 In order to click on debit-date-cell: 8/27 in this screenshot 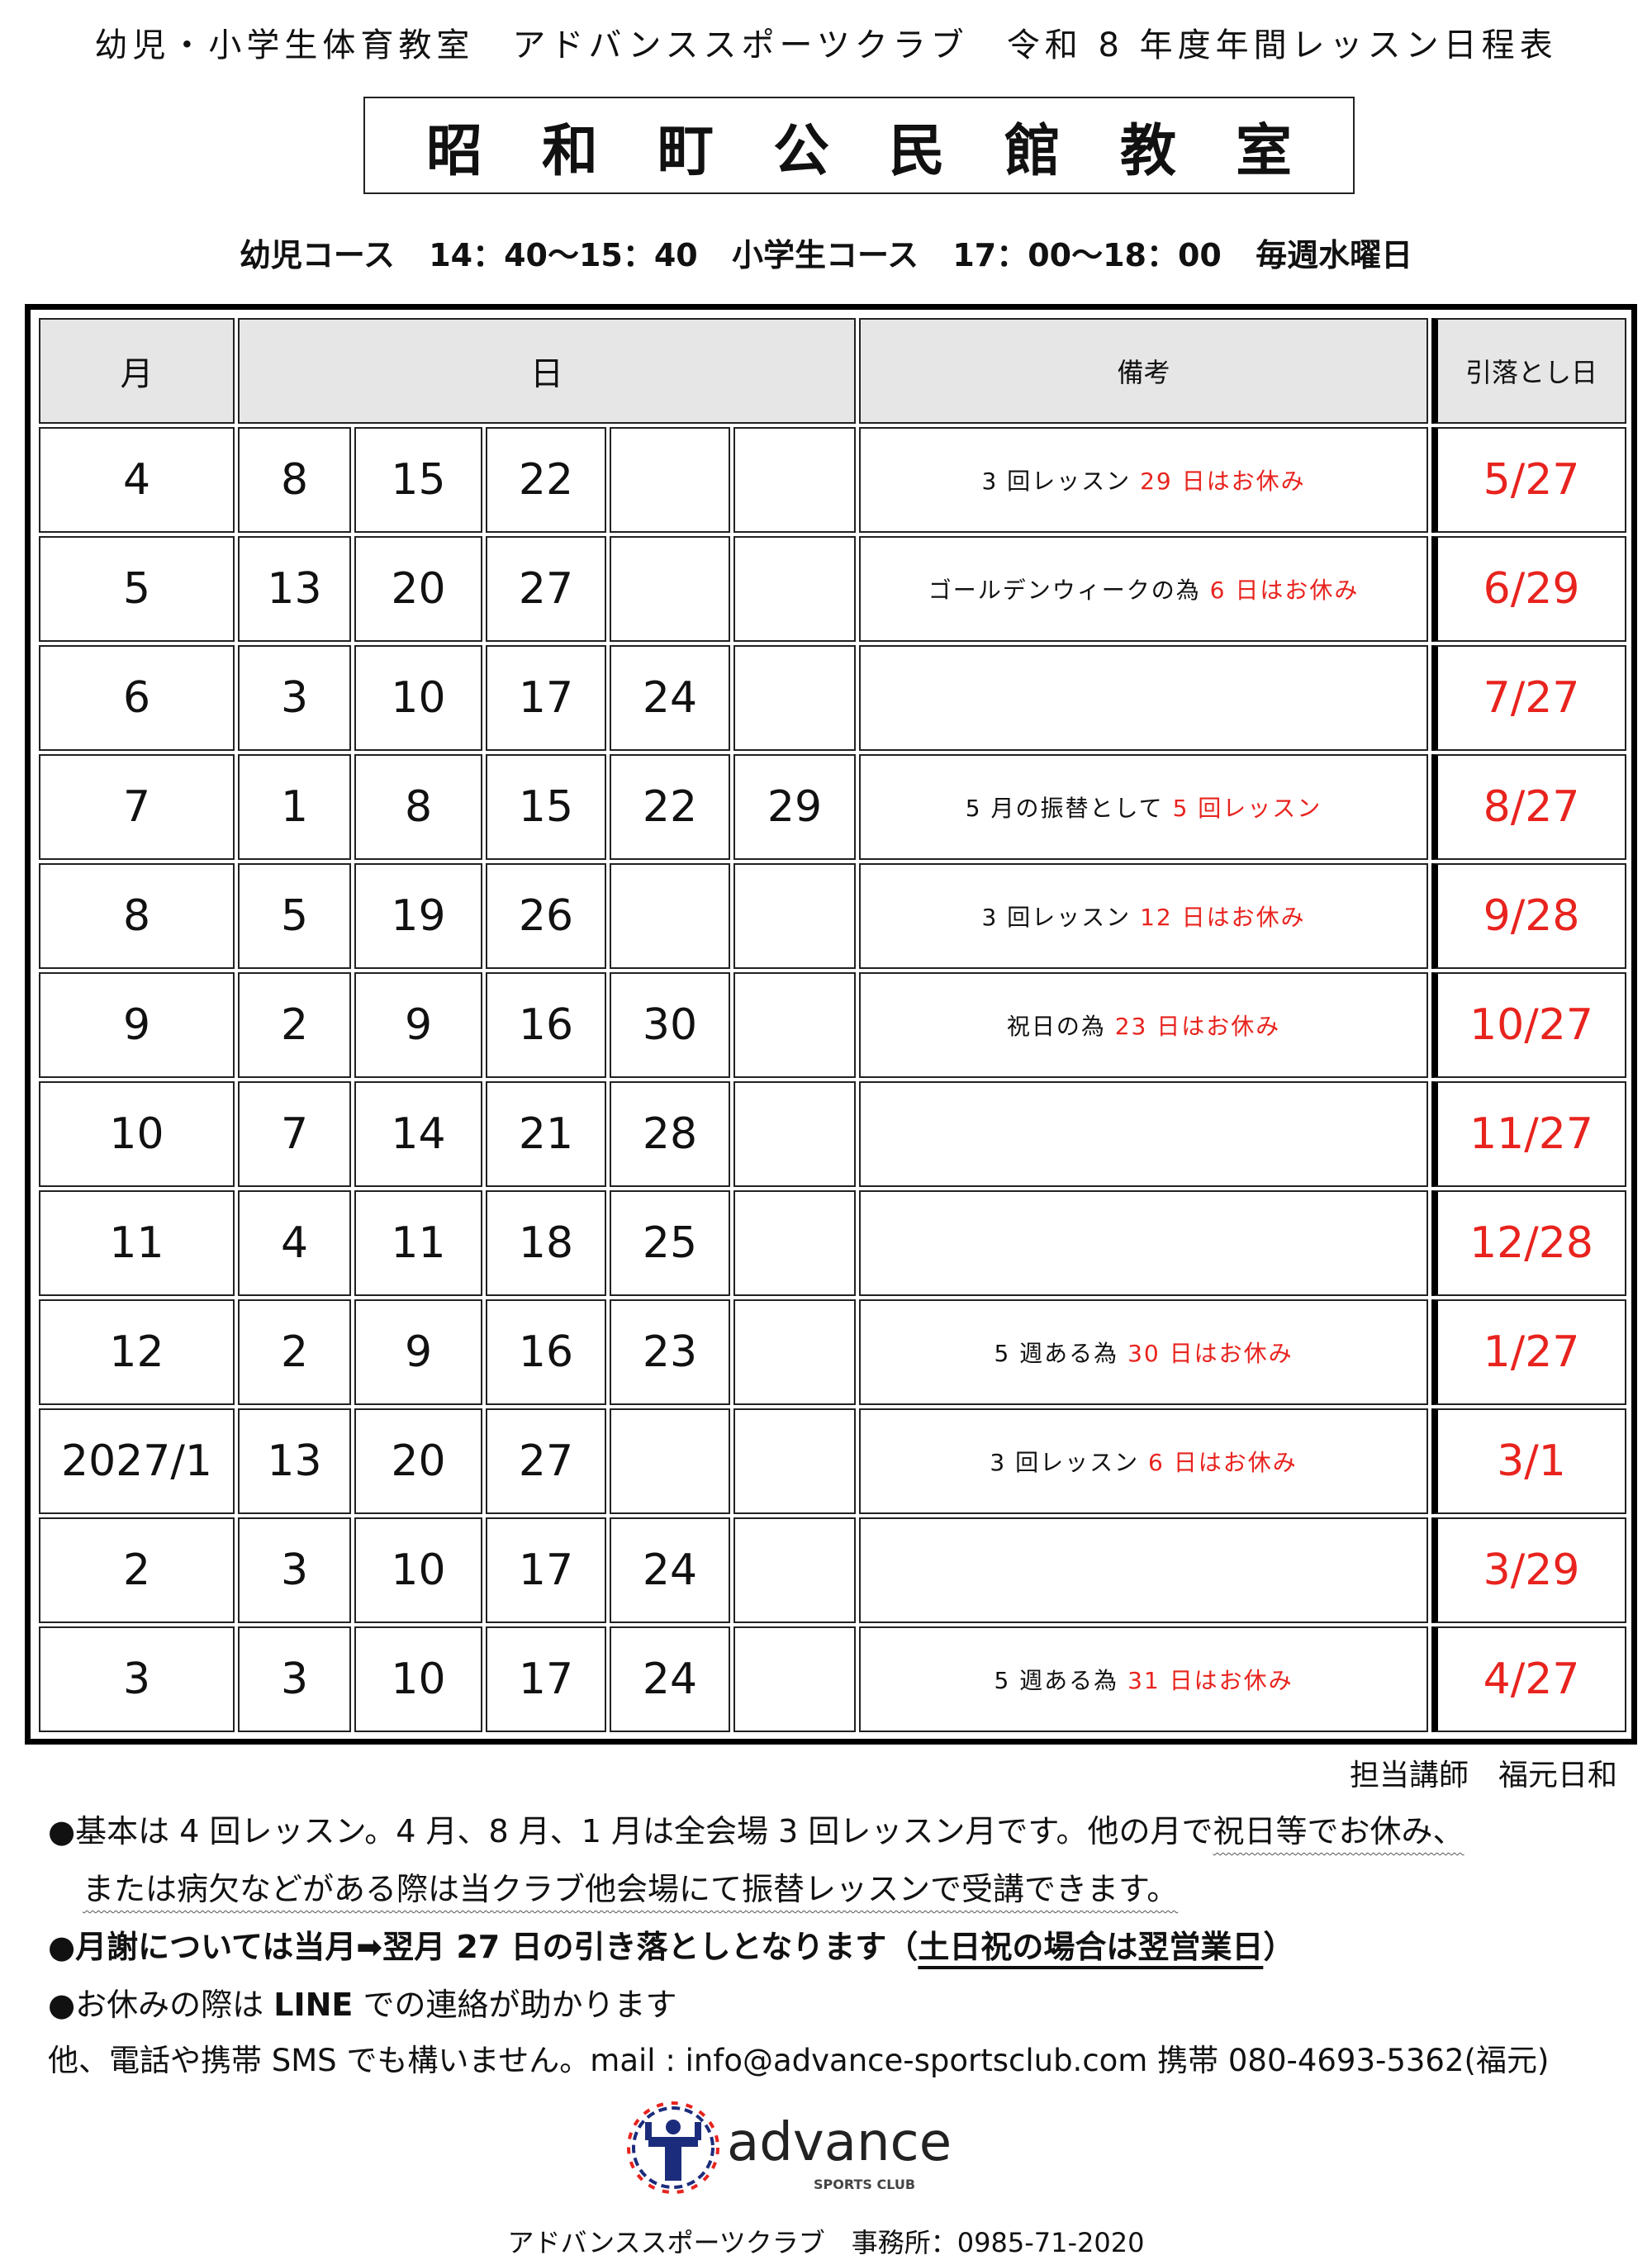, I will do `click(1529, 807)`.